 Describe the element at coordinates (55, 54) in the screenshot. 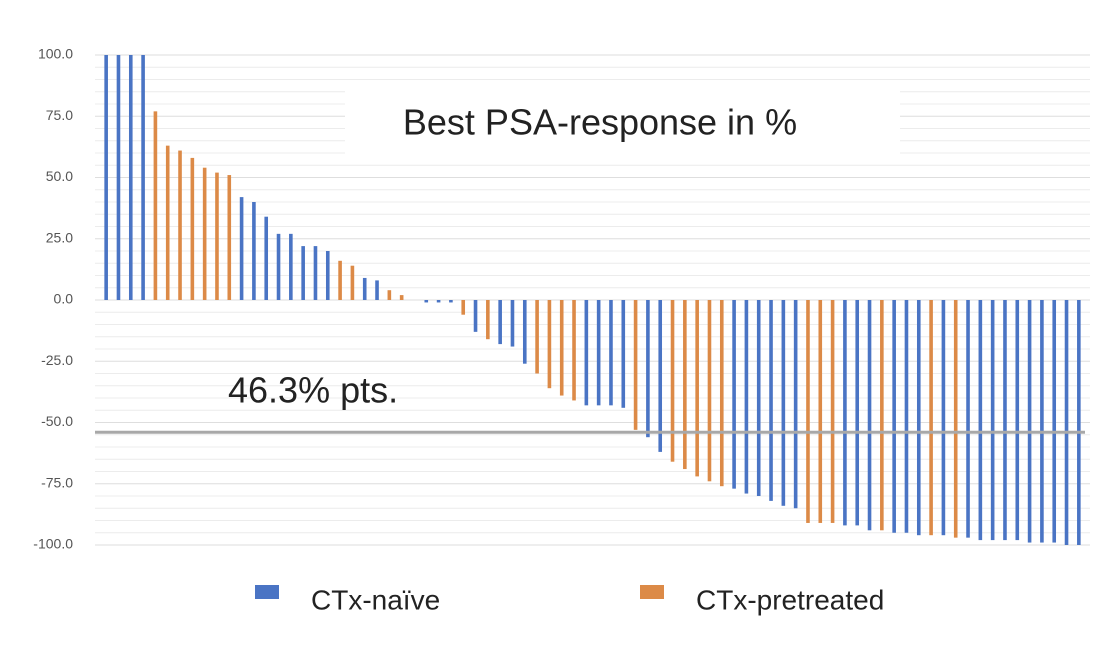

I see `y-tick-label: 100.0` at that location.